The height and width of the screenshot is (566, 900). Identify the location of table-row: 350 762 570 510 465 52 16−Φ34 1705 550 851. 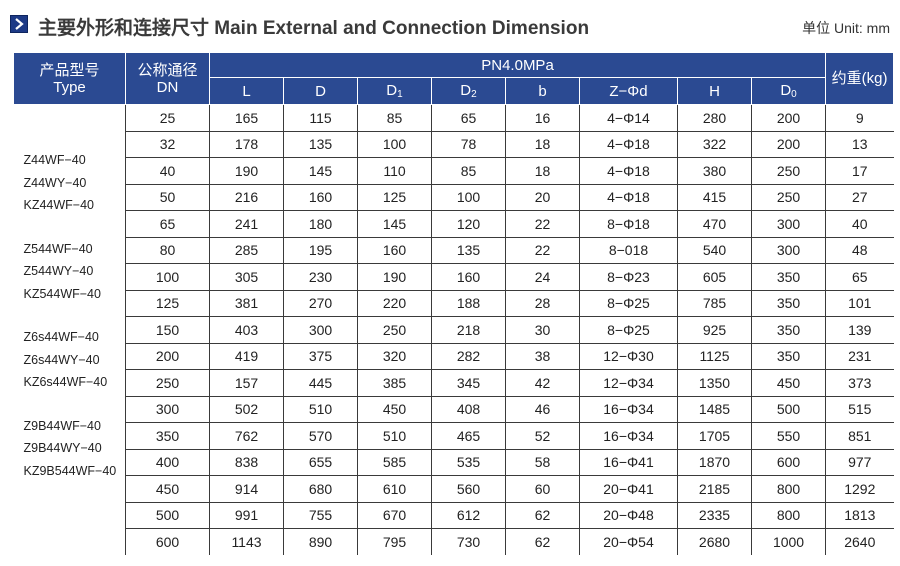
(454, 436).